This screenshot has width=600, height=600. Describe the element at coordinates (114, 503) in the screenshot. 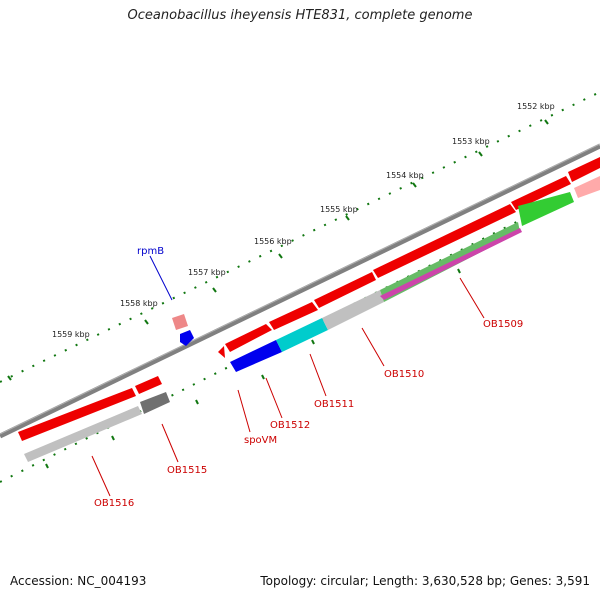

I see `gene-label-OB1516: OB1516` at that location.